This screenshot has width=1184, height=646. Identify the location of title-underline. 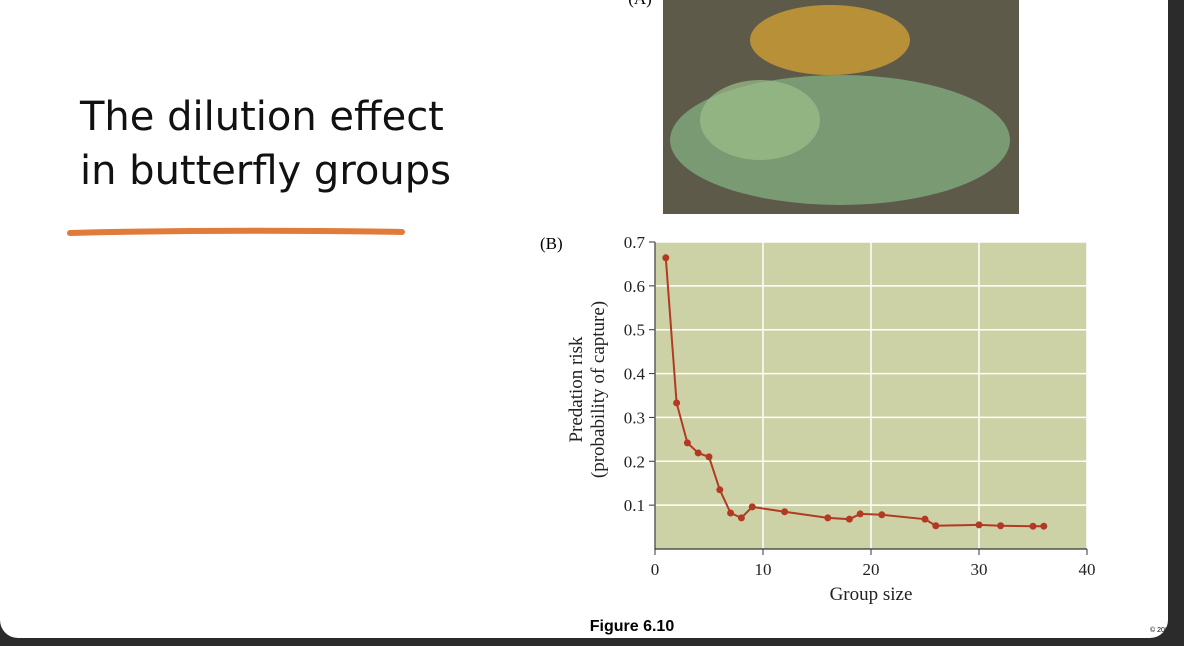
(236, 231).